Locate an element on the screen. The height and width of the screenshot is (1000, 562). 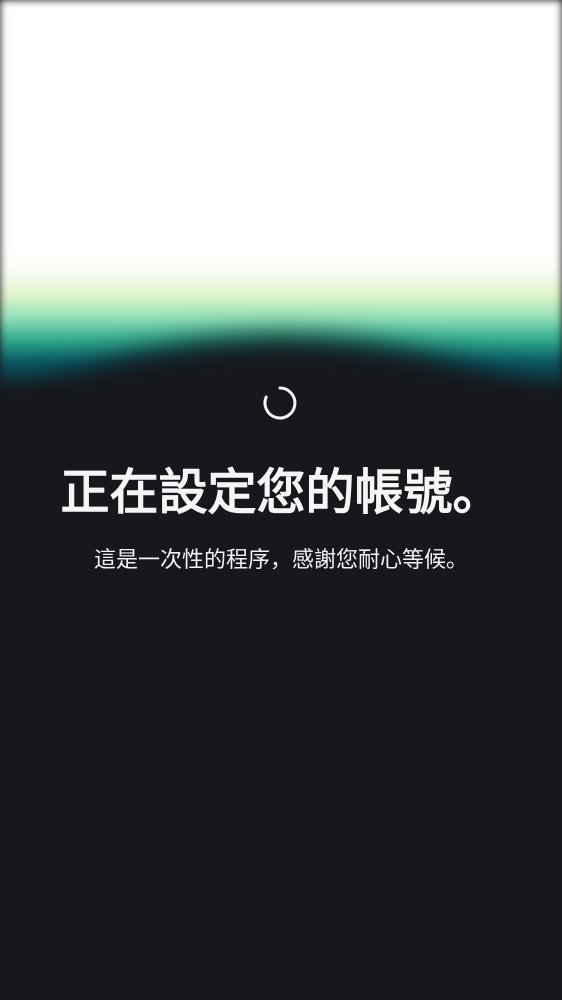
setup-title: 正在設定您的帳號。 is located at coordinates (281, 492).